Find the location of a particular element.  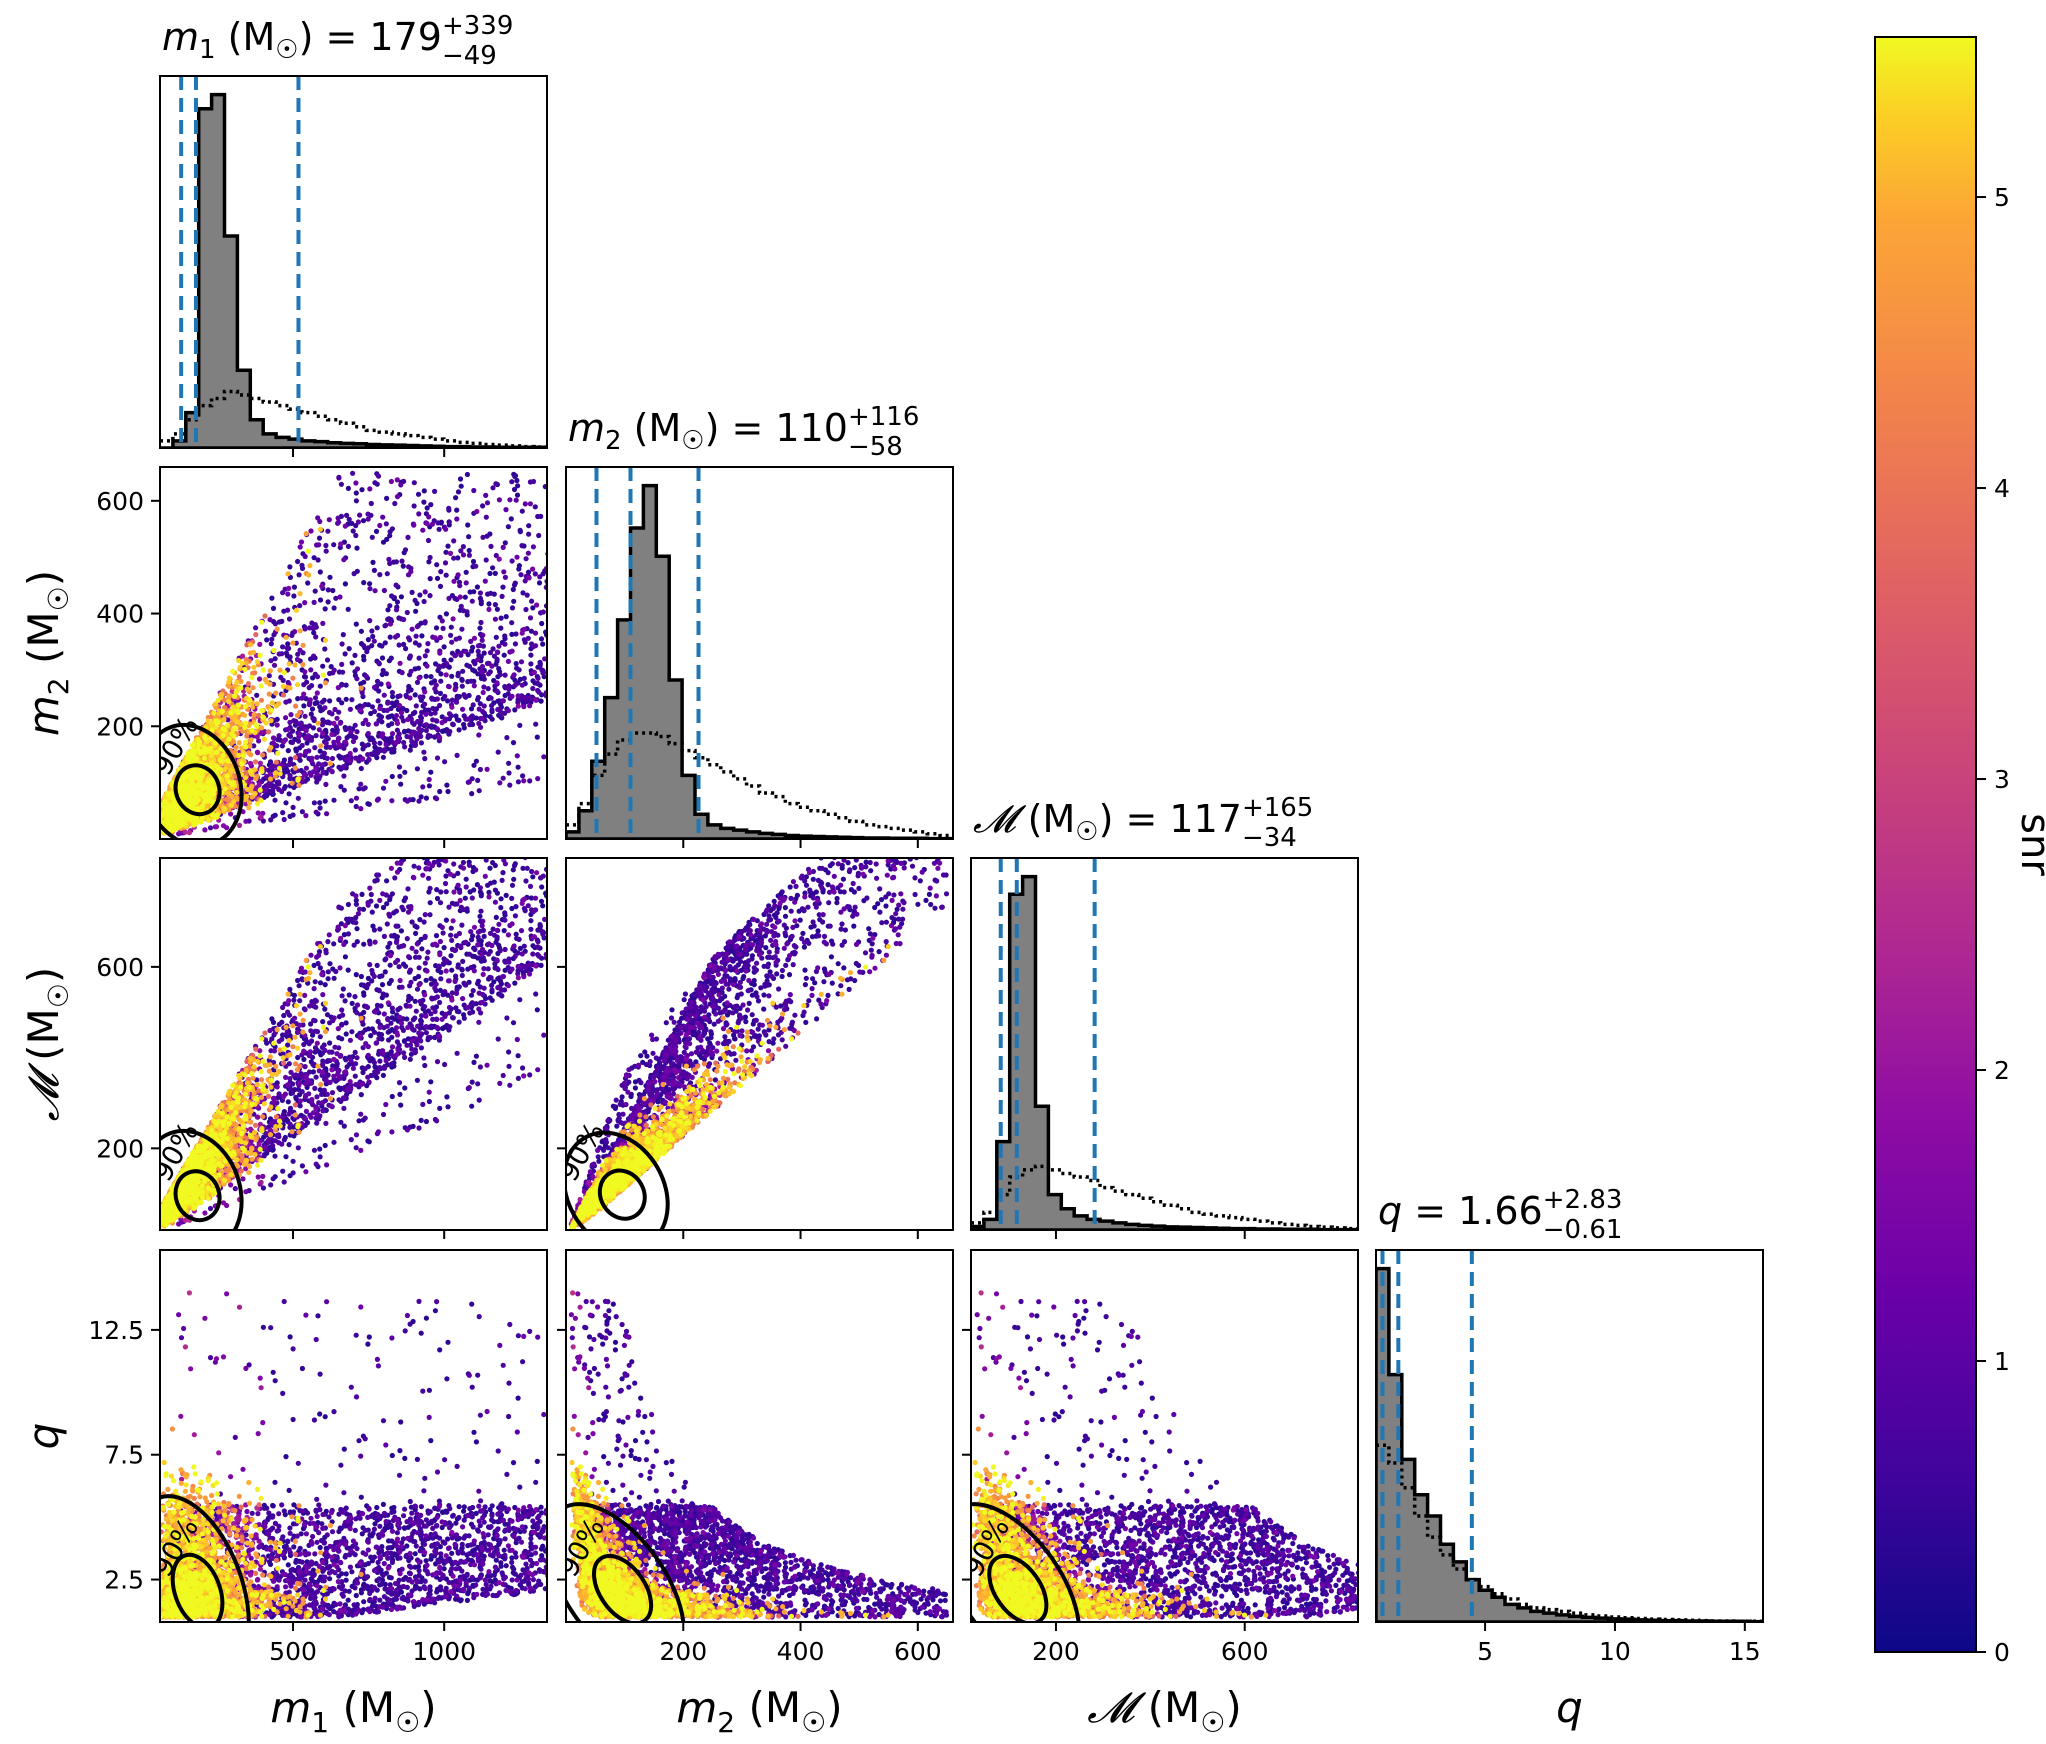

hist-panel-m1: m1 (M☉) = 179+339 −49 is located at coordinates (353, 234).